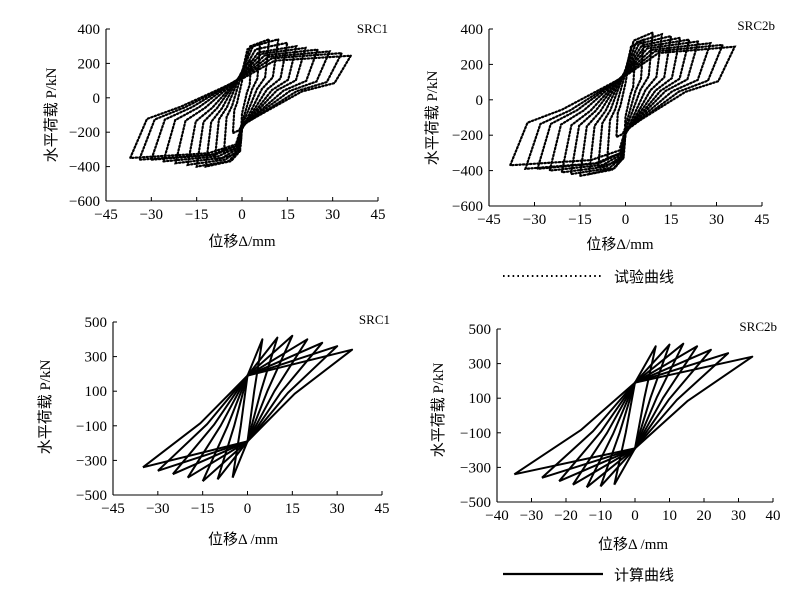  What do you see at coordinates (669, 516) in the screenshot?
I see `x-tick-label: 10` at bounding box center [669, 516].